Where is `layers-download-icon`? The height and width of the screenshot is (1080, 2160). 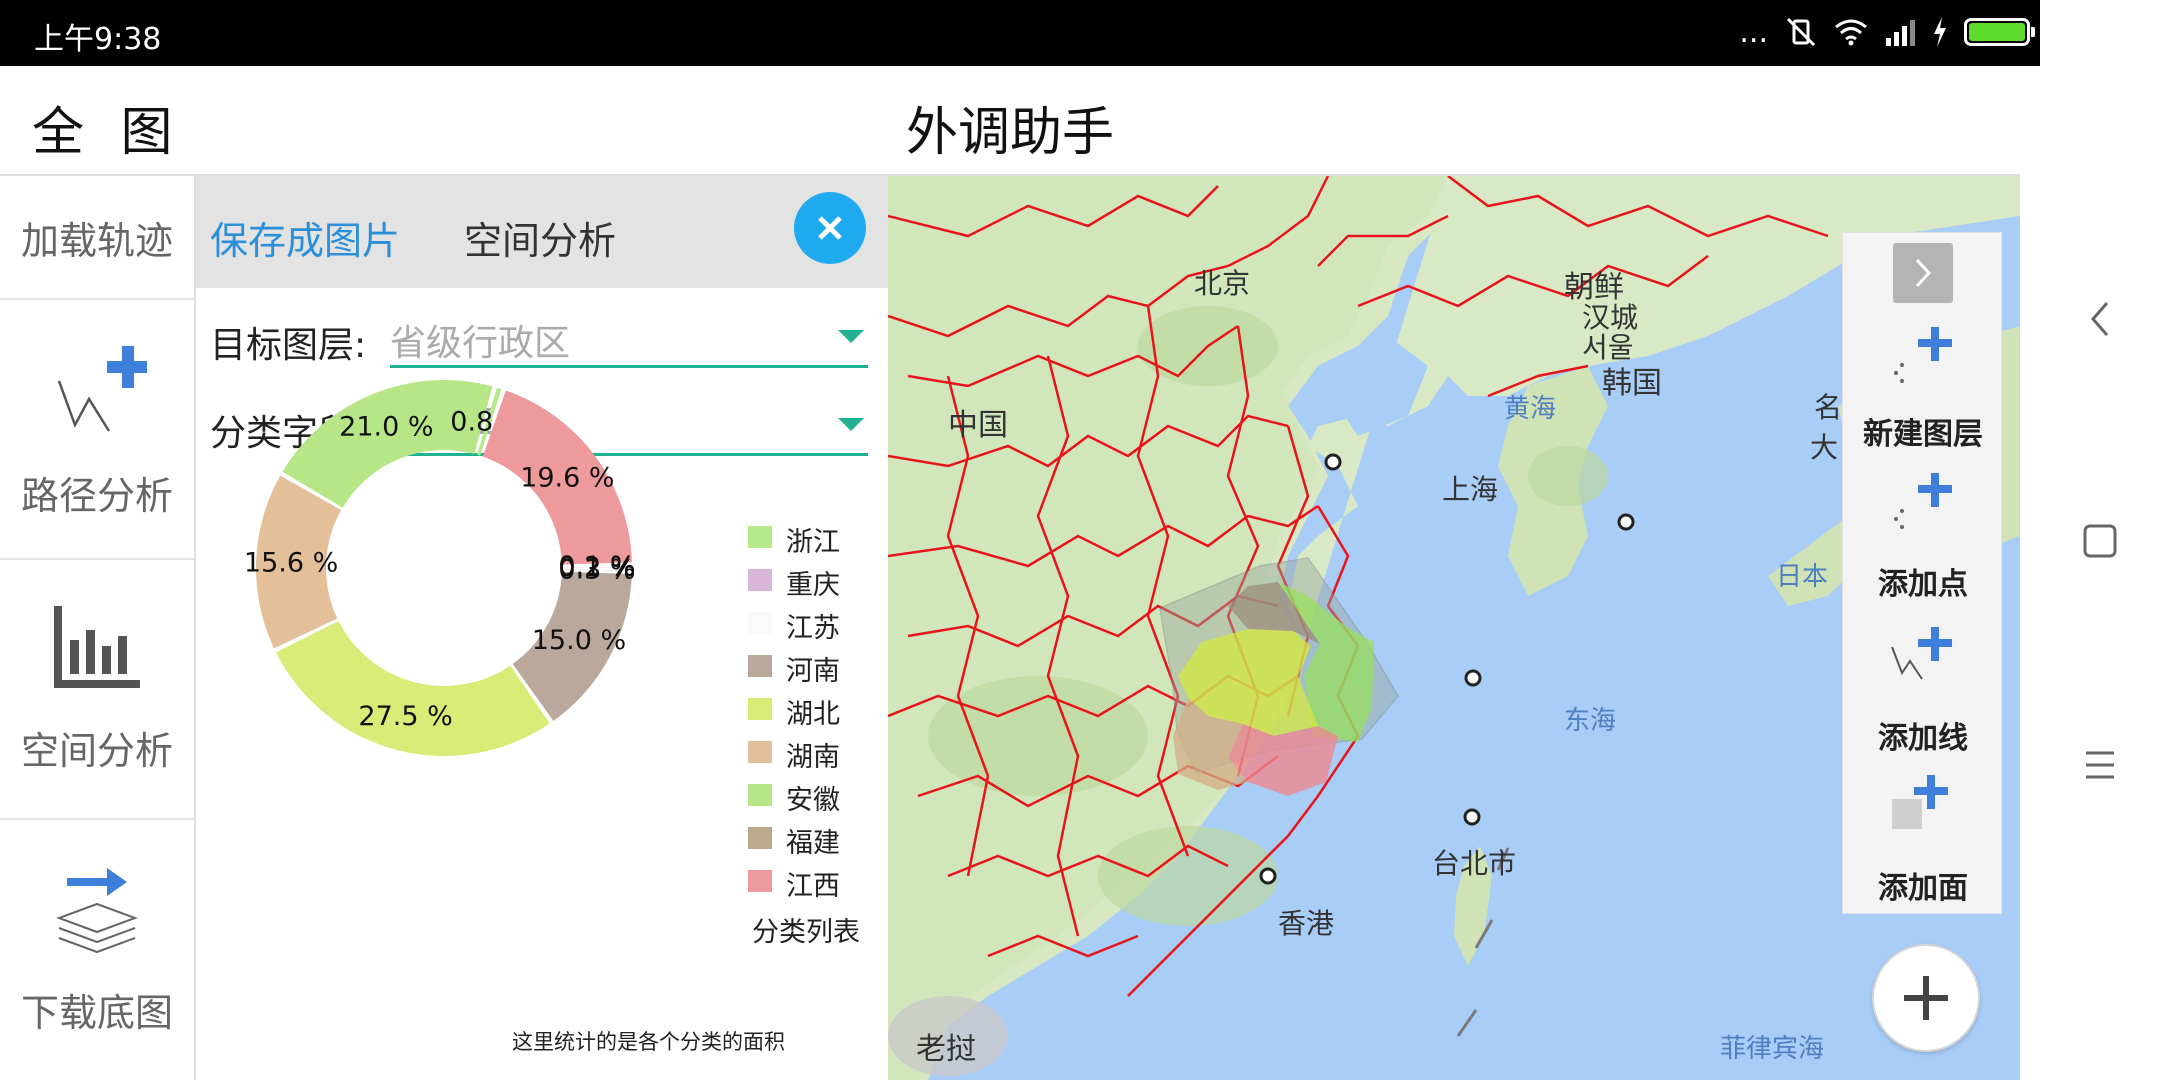 layers-download-icon is located at coordinates (97, 910).